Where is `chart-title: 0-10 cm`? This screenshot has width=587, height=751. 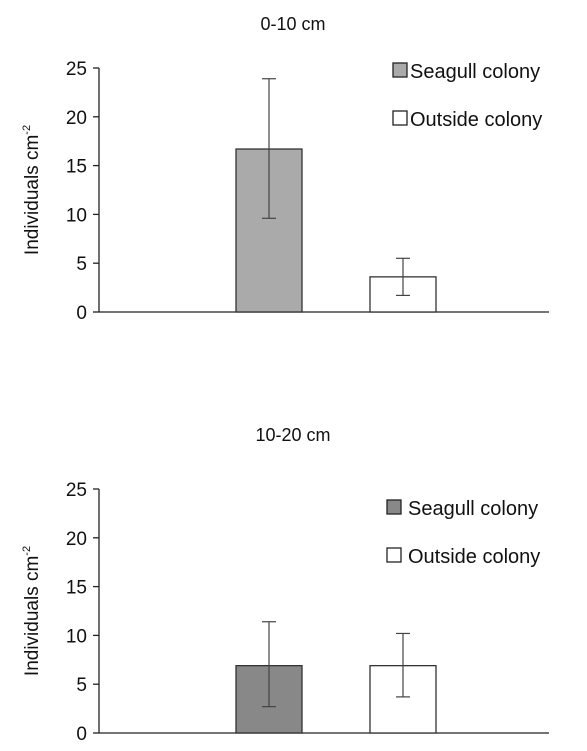 chart-title: 0-10 cm is located at coordinates (292, 24).